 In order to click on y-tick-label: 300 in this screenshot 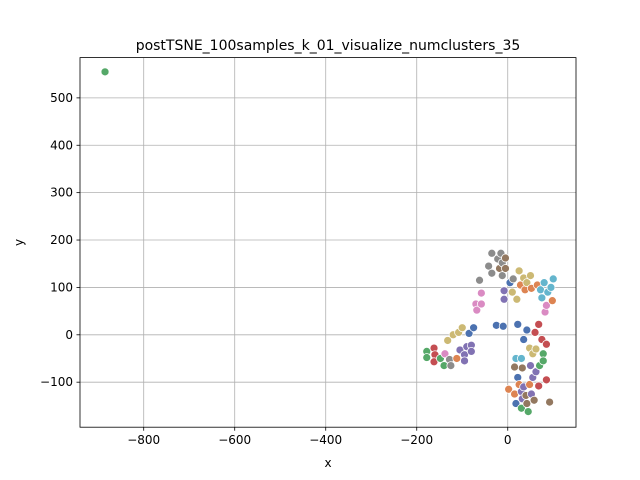, I will do `click(61, 193)`.